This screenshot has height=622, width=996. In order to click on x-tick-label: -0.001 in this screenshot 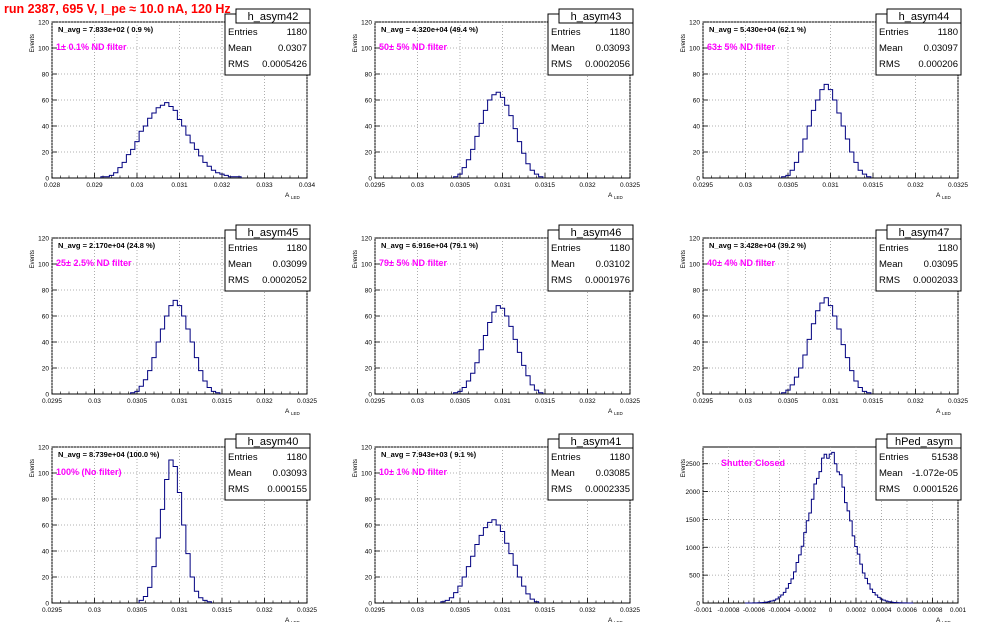, I will do `click(703, 610)`.